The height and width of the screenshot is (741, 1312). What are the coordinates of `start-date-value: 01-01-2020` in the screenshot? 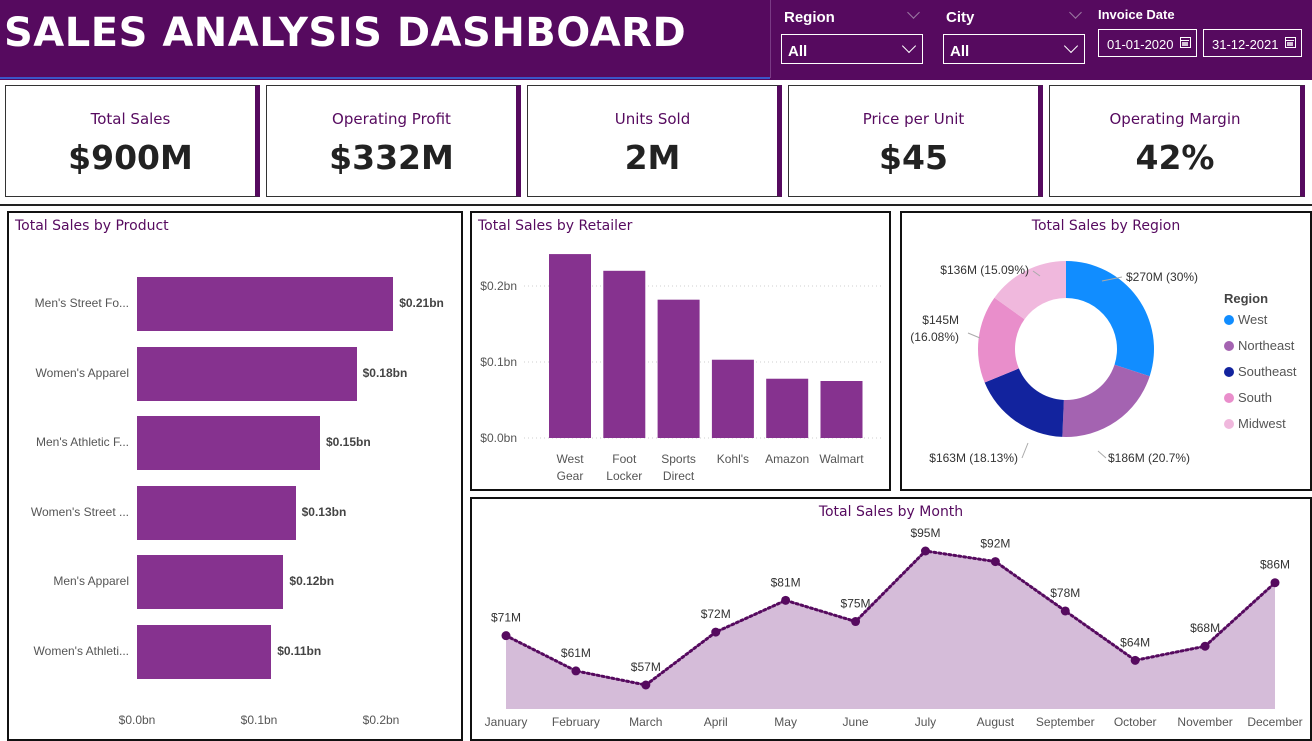 It's located at (1140, 44).